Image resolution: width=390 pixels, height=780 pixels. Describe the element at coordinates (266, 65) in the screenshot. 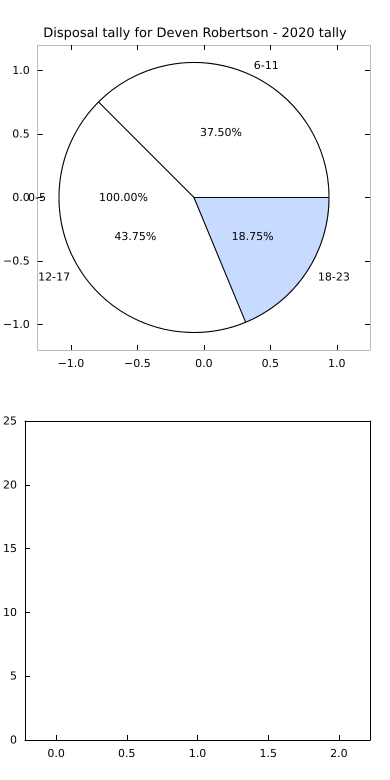

I see `slice-label: 6-11` at that location.